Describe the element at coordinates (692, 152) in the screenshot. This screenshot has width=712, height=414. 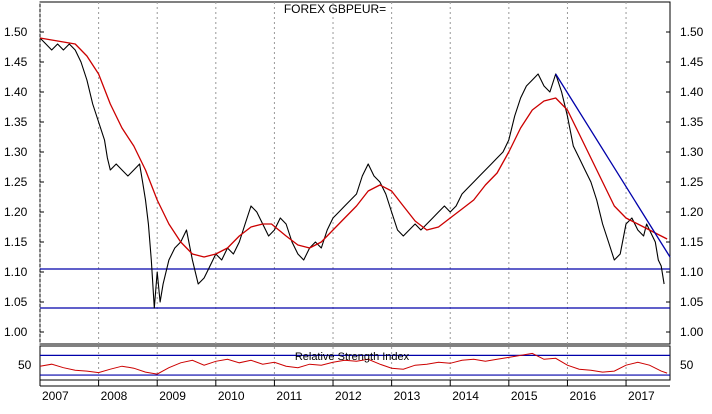
I see `y-tick-label-right: 1.30` at that location.